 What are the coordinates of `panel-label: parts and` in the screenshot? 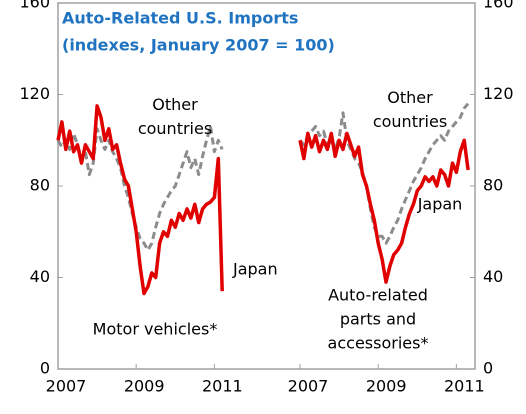 It's located at (378, 319).